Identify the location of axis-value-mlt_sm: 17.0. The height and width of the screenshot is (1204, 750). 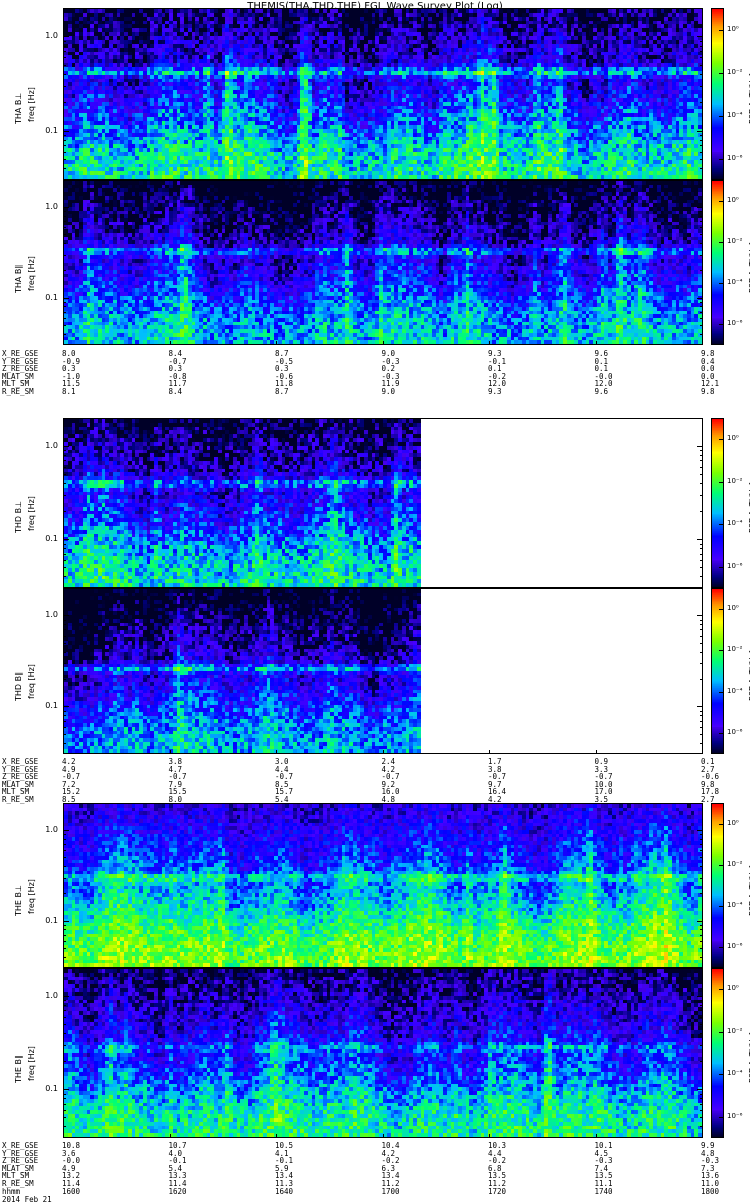
(603, 792).